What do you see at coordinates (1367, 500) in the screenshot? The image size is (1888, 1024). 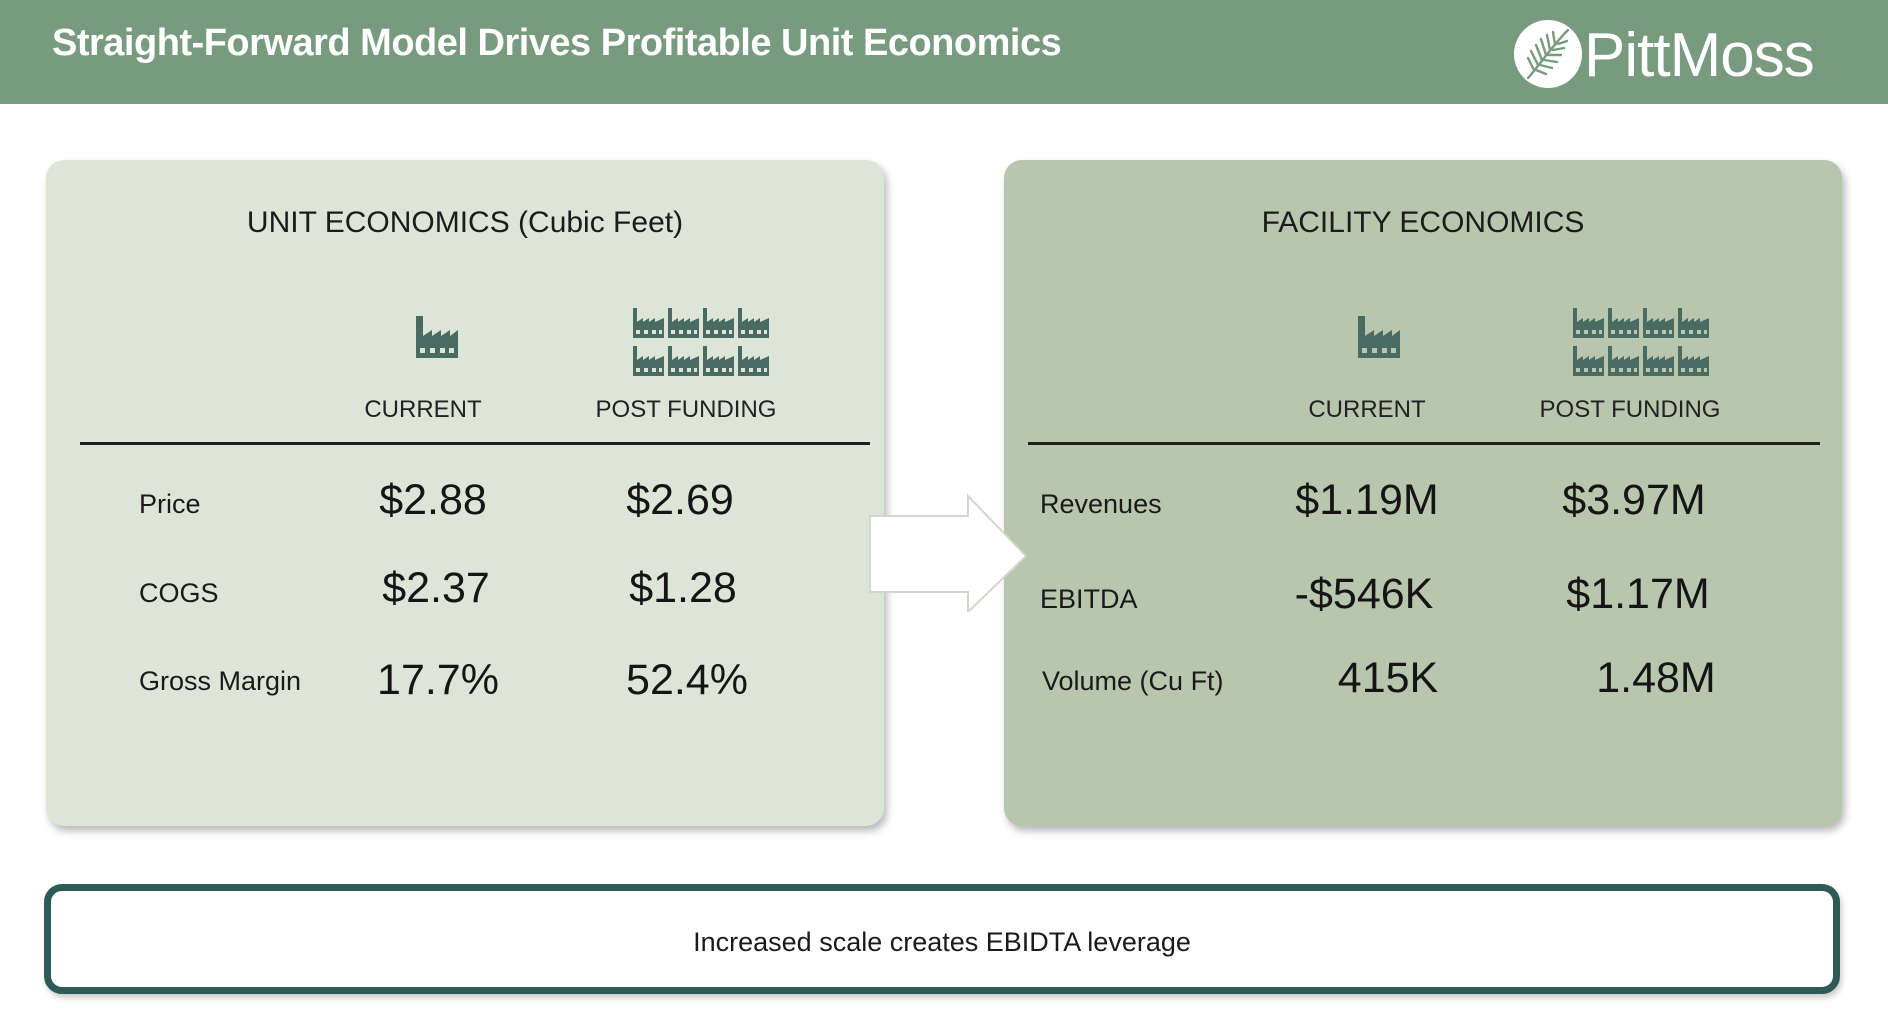 I see `revenues-current-value: $1.19M` at bounding box center [1367, 500].